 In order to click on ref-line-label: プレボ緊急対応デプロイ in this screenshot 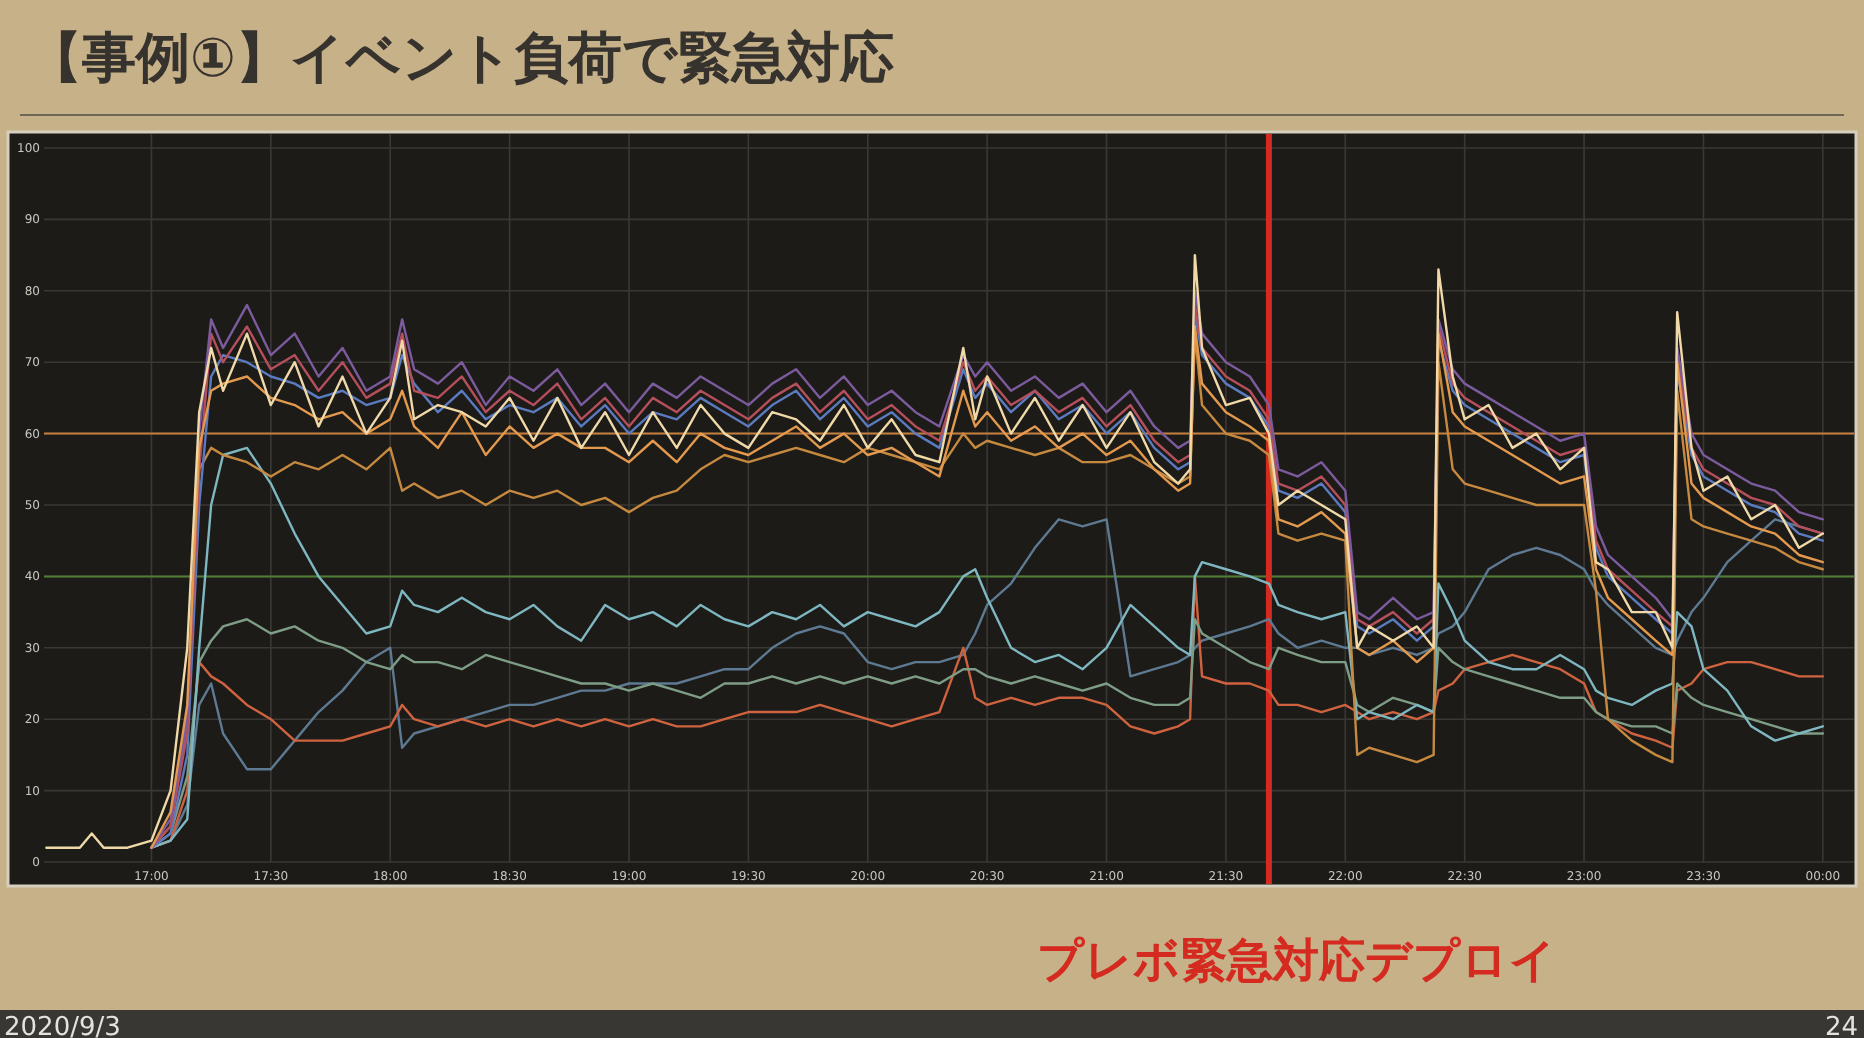, I will do `click(1296, 961)`.